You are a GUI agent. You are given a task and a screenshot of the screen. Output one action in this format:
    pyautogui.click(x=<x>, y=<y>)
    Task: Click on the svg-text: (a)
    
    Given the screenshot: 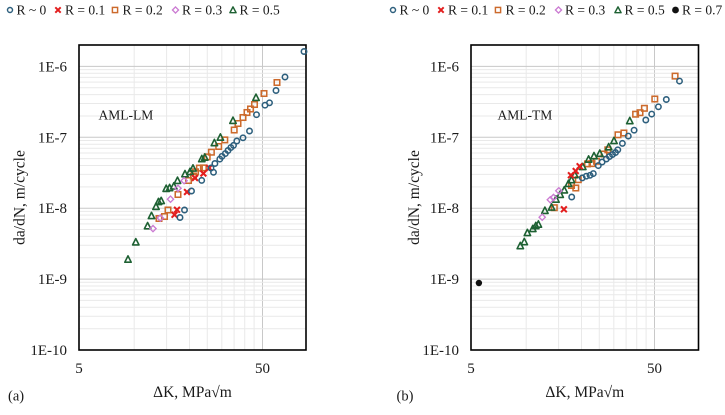 What is the action you would take?
    pyautogui.click(x=16, y=397)
    